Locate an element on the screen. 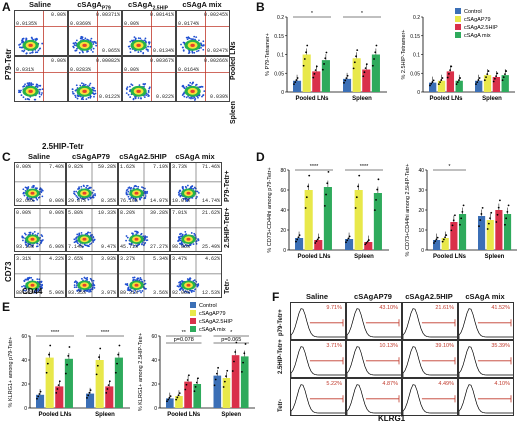  panel-c-tl-3: 3.73% is located at coordinates (180, 167).